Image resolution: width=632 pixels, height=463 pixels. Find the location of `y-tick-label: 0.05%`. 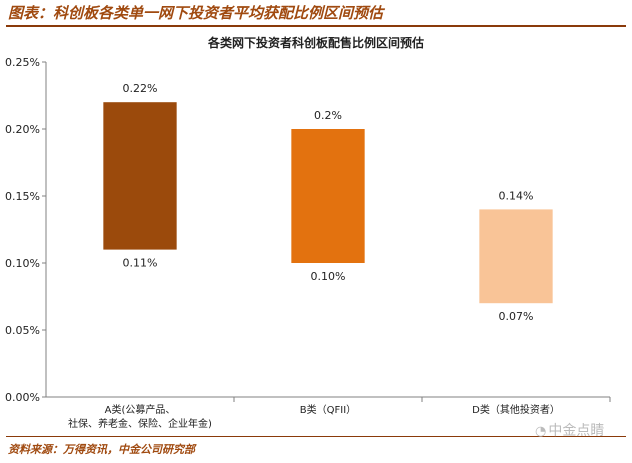

y-tick-label: 0.05% is located at coordinates (22, 330).